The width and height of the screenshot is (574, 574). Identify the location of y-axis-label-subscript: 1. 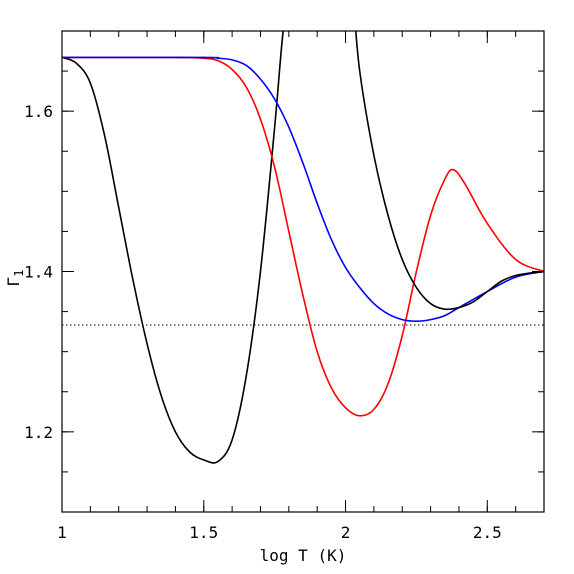
(19, 273).